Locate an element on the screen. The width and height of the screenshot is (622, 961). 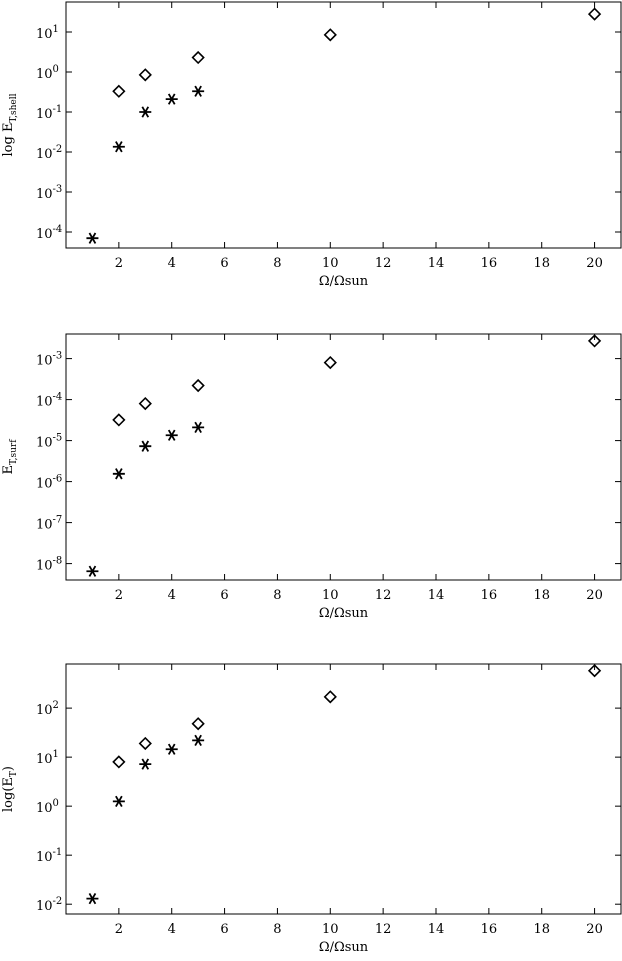
y-tick-label: 10⁻⁷ is located at coordinates (49, 524).